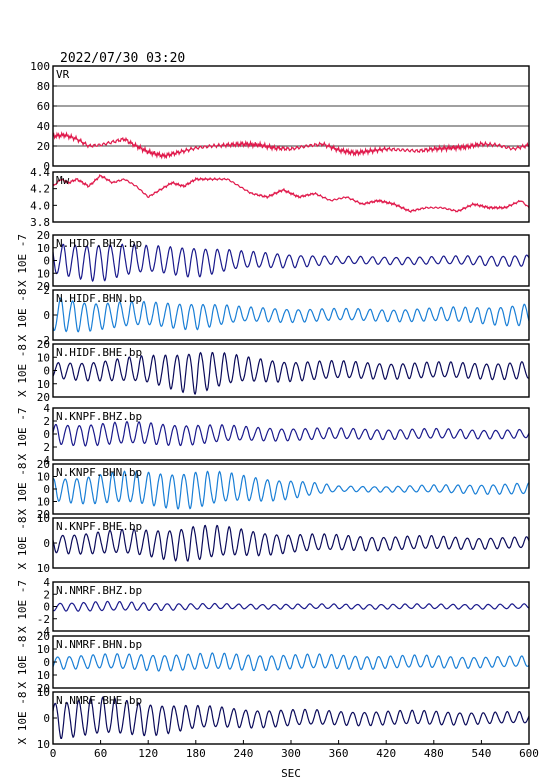 The width and height of the screenshot is (554, 781). Describe the element at coordinates (40, 189) in the screenshot. I see `y-tick-label: 4.2` at that location.